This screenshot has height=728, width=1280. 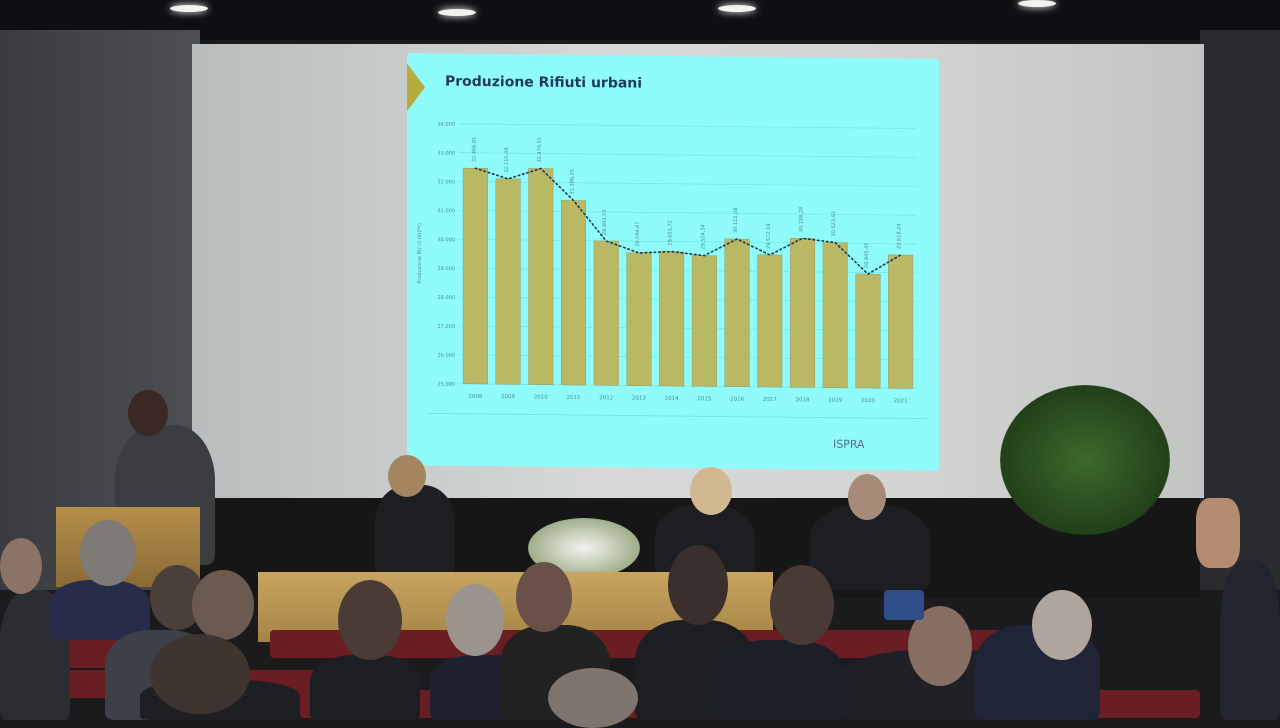 I want to click on slide-divider, so click(x=677, y=416).